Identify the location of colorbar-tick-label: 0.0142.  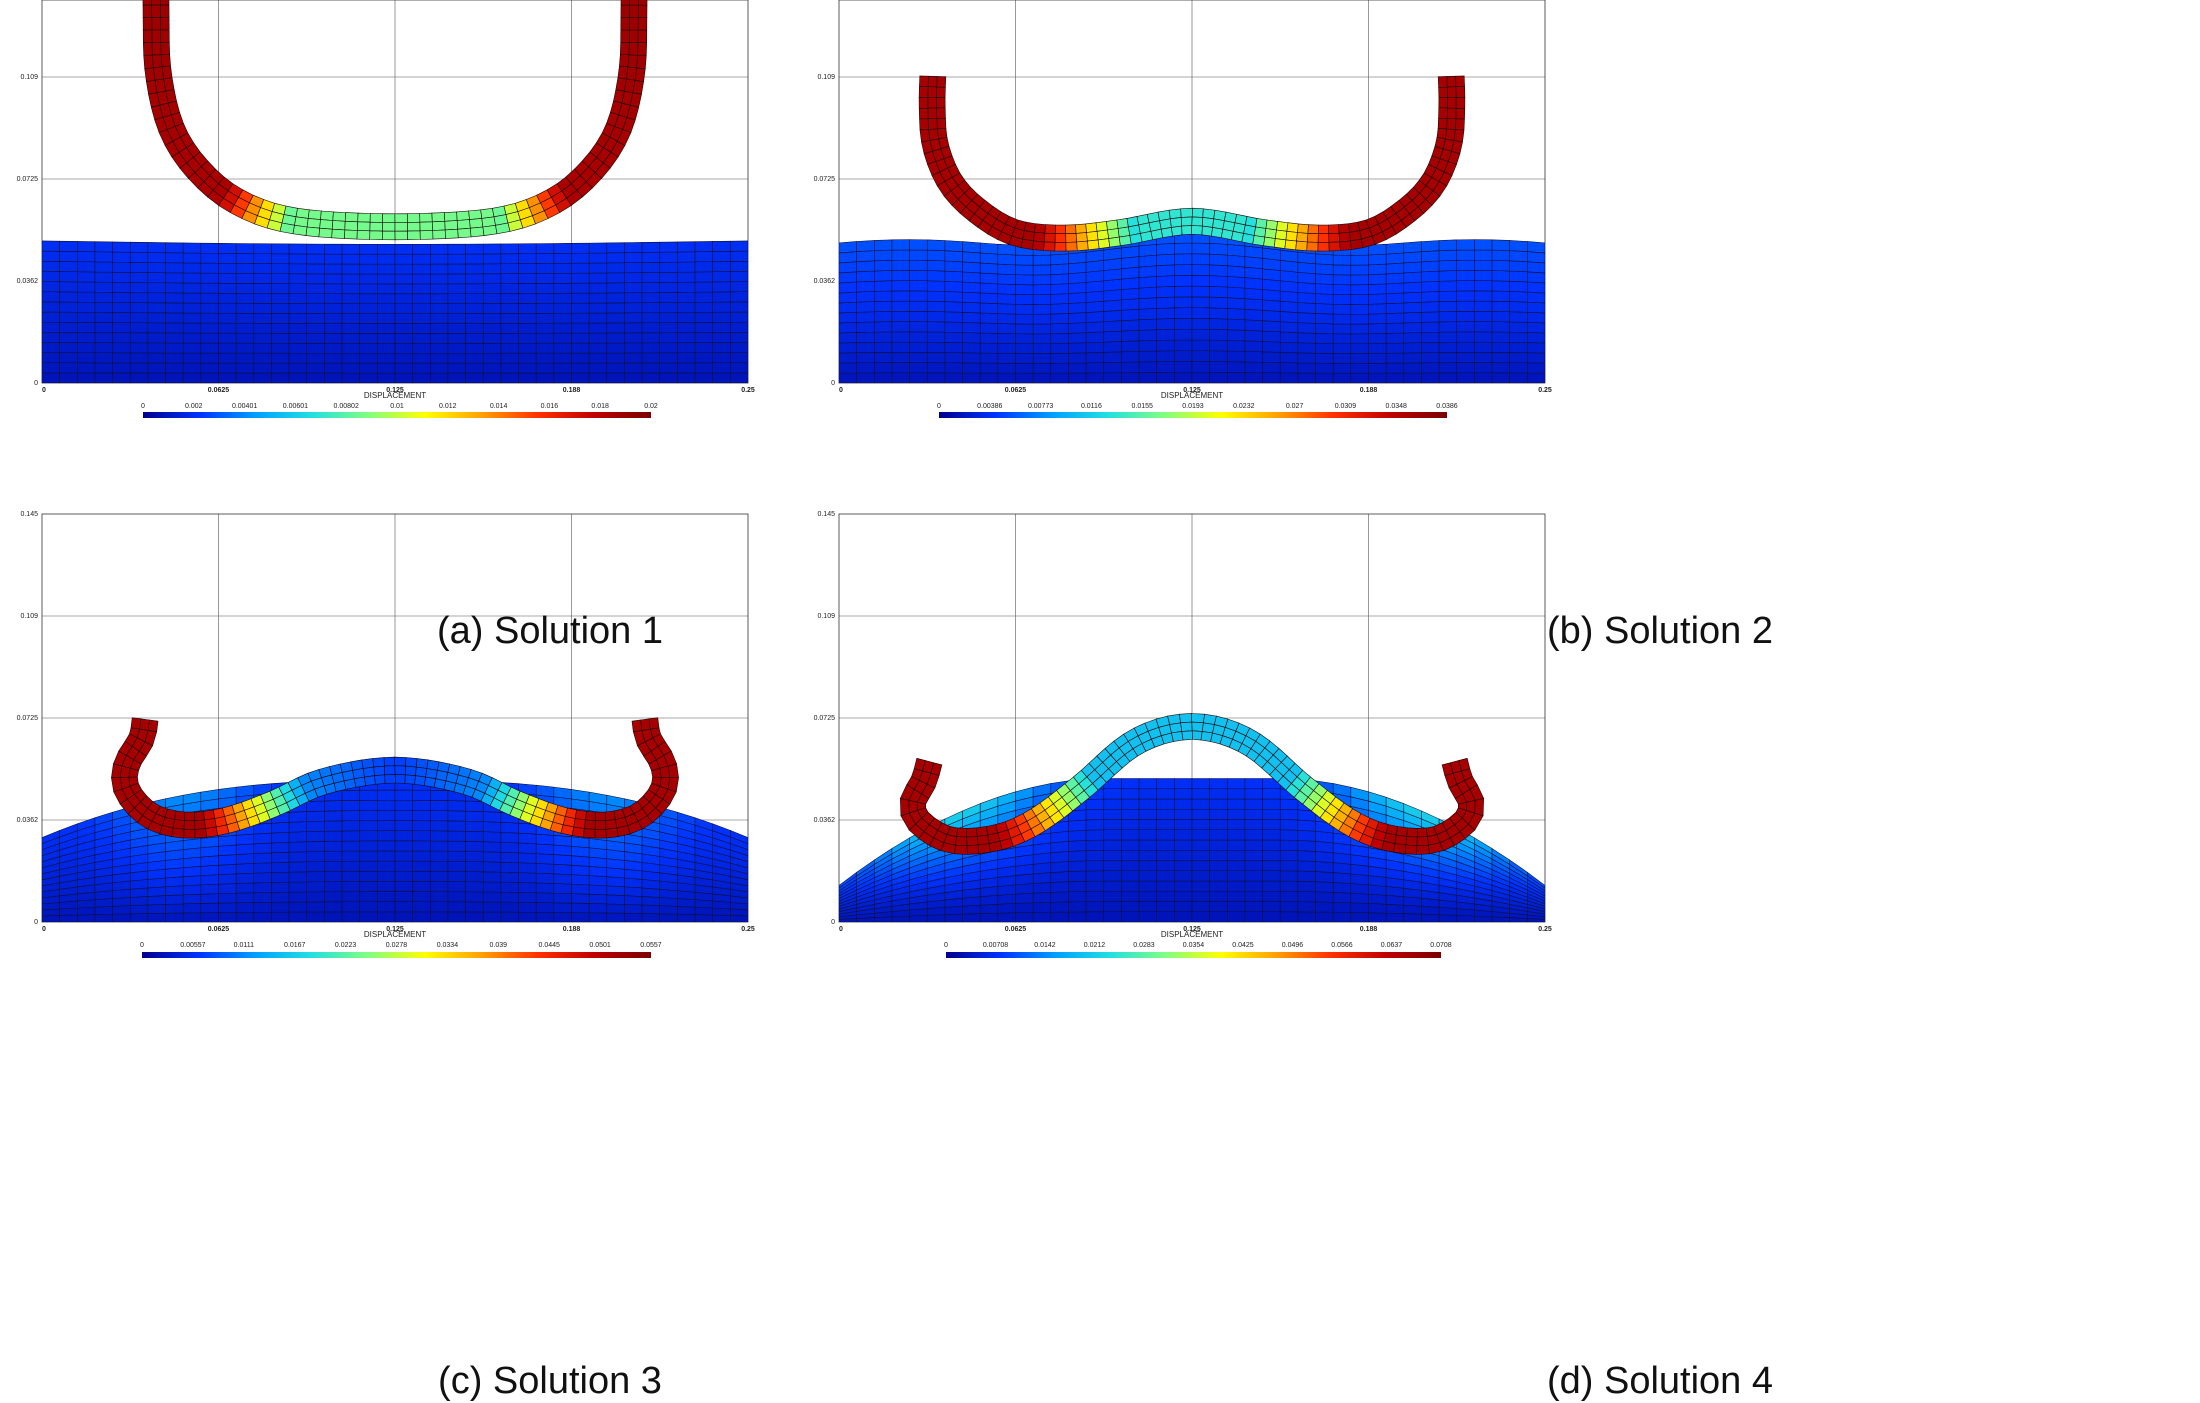
(1045, 945).